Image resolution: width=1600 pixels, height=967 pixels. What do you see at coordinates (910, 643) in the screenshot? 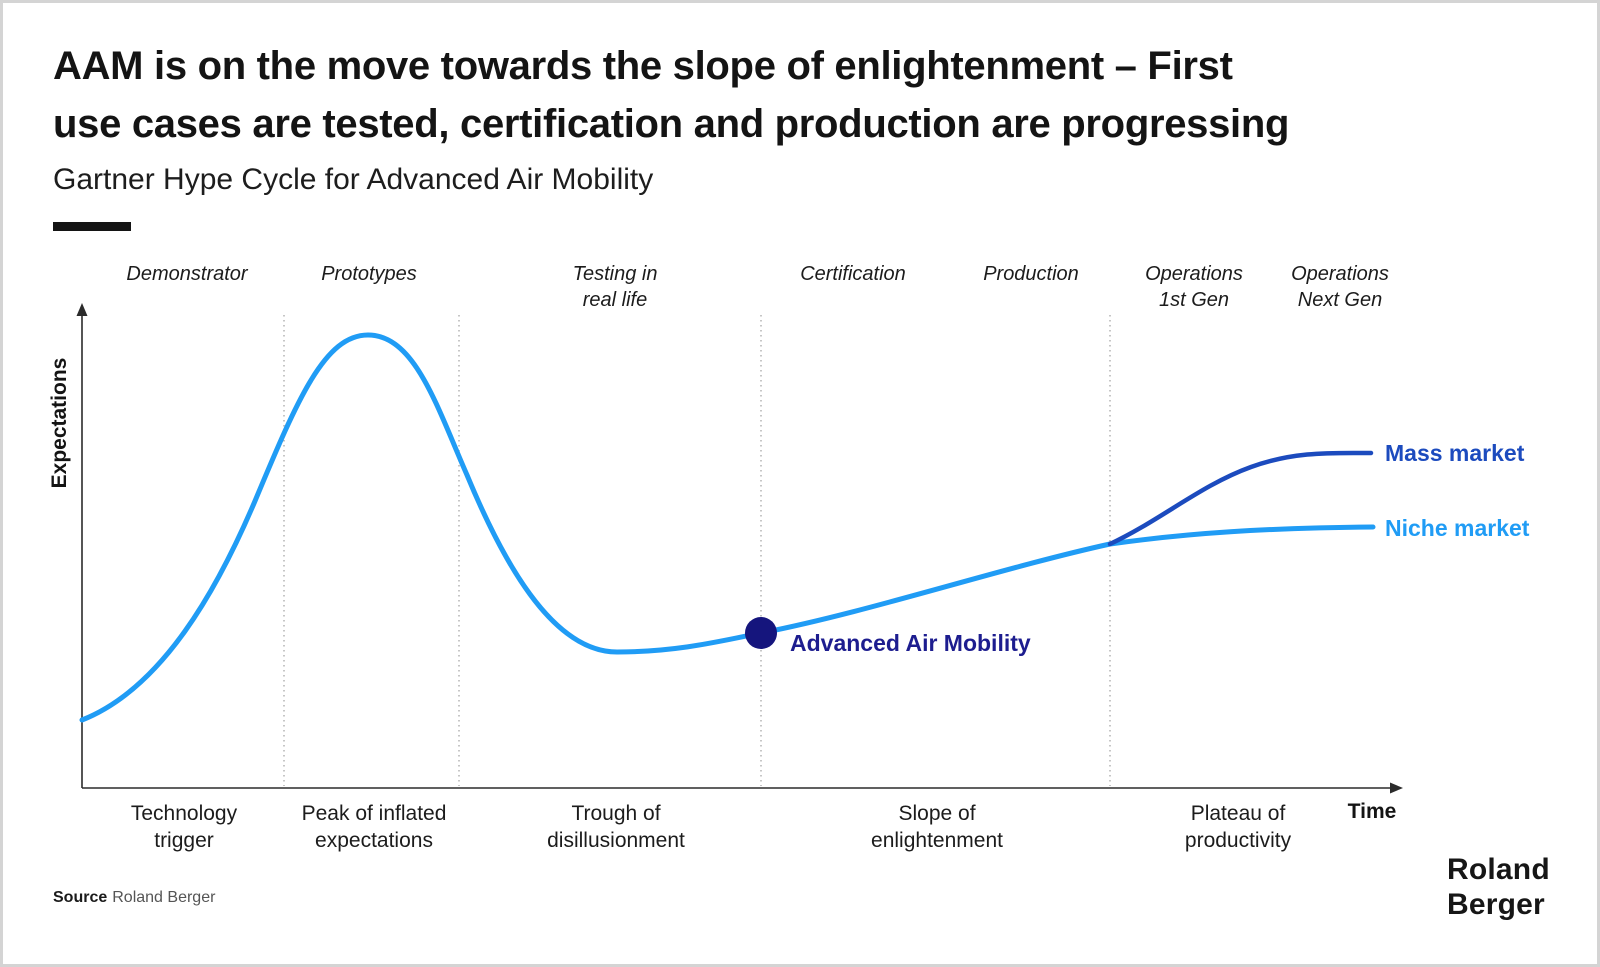
I see `aam-marker-label: Advanced Air Mobility` at bounding box center [910, 643].